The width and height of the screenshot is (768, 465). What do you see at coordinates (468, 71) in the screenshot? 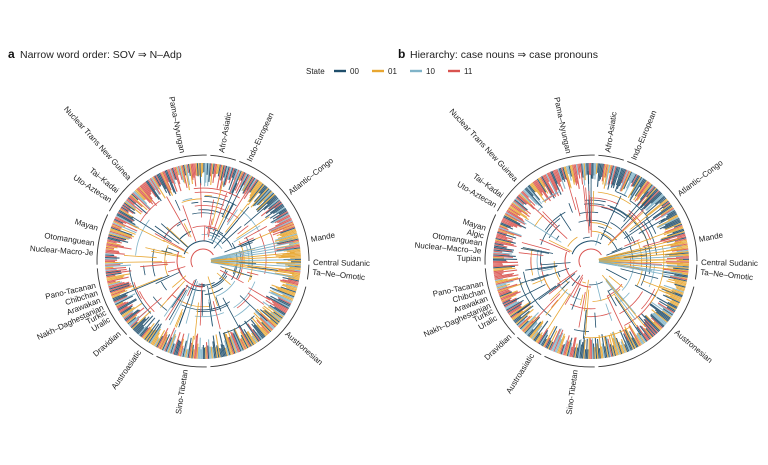
I see `legend-label-11: 11` at bounding box center [468, 71].